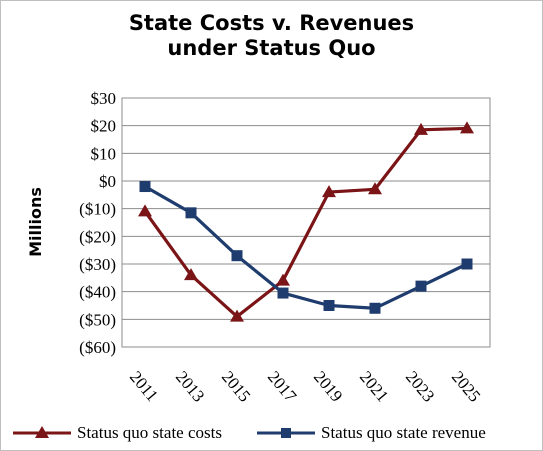 The width and height of the screenshot is (543, 451). What do you see at coordinates (305, 386) in the screenshot?
I see `x-axis-ticks: 2011 2013 2015 20172019 2021 2023 2025` at bounding box center [305, 386].